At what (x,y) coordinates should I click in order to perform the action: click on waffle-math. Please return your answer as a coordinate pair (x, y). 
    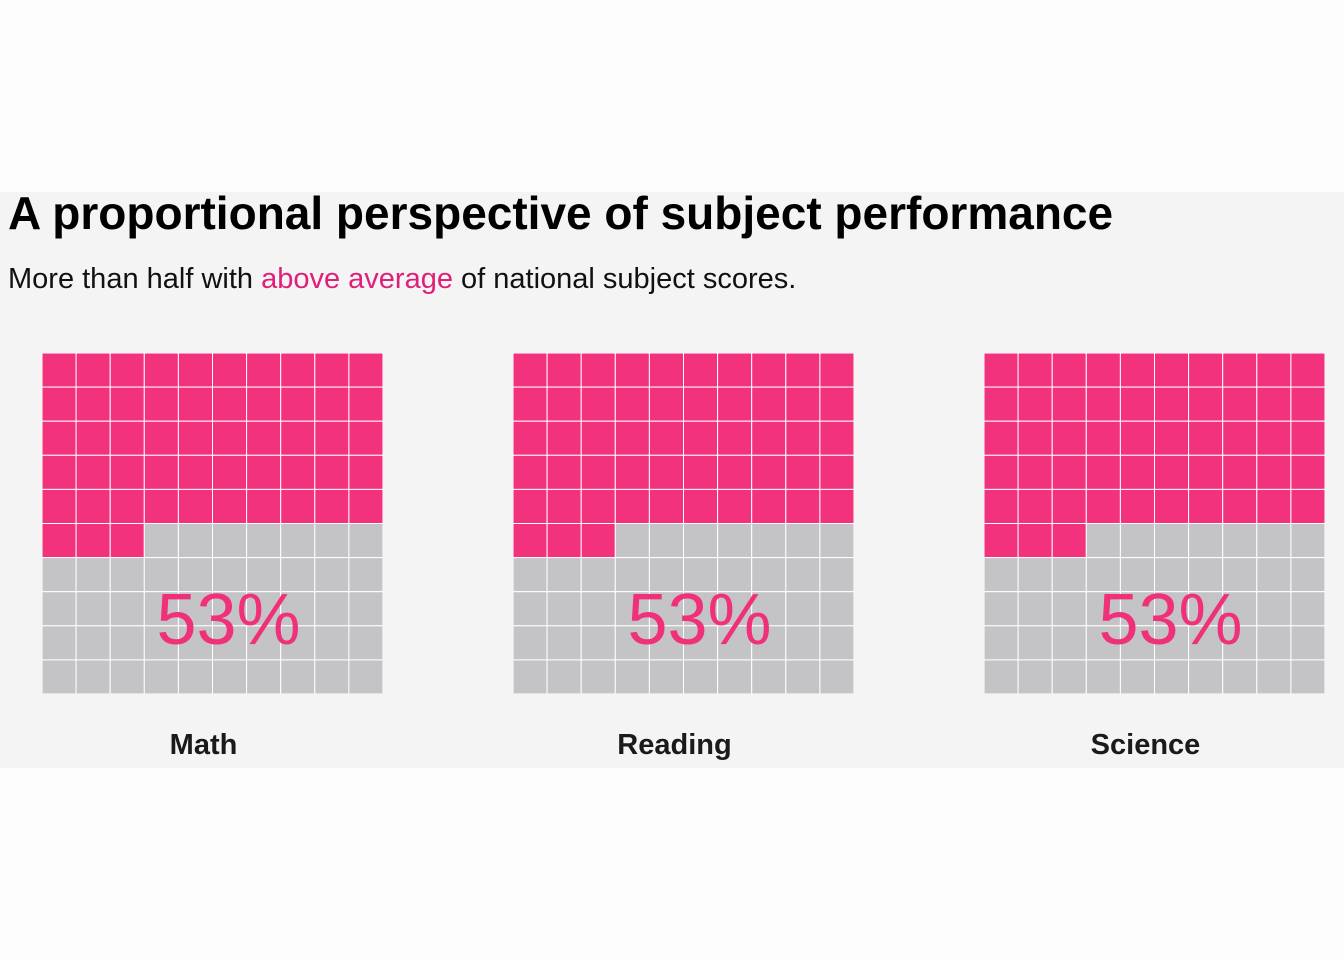
    Looking at the image, I should click on (212, 523).